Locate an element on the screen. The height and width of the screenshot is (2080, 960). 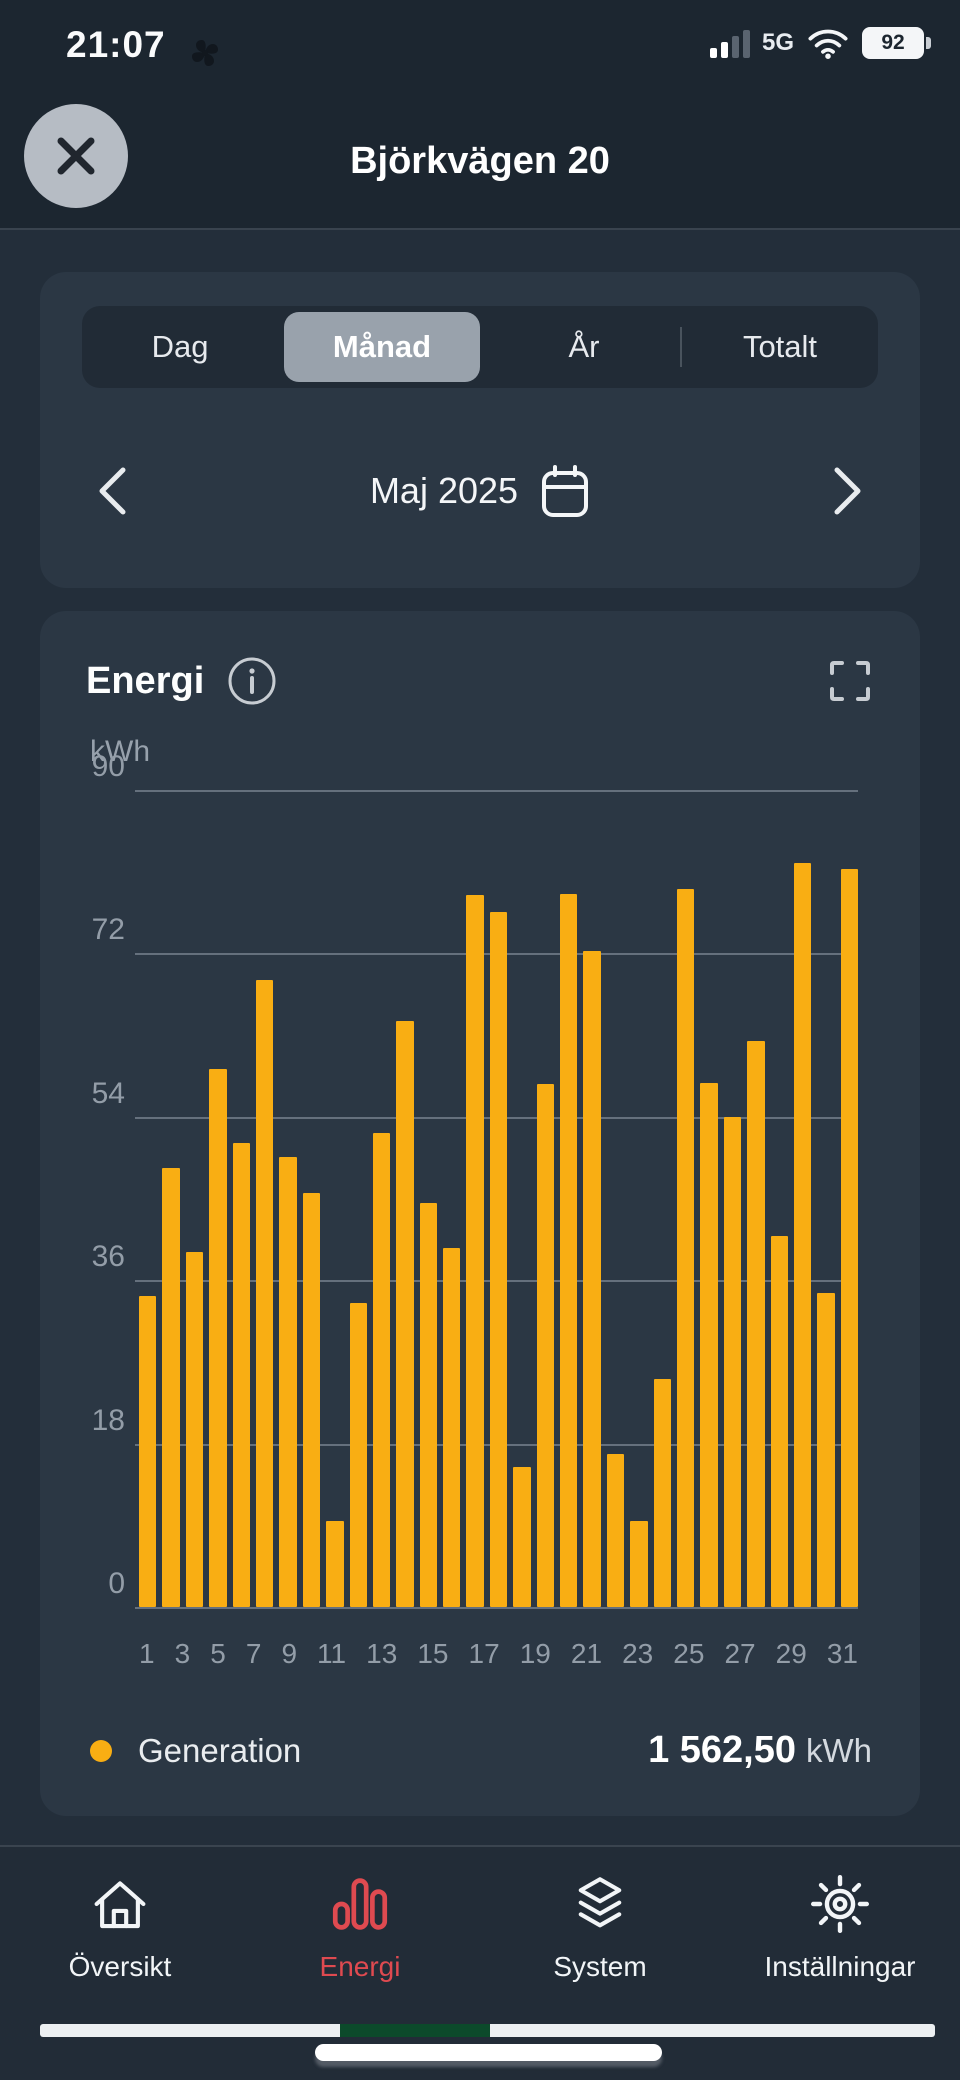
period-segmented-control: Dag Månad År Totalt is located at coordinates (480, 347).